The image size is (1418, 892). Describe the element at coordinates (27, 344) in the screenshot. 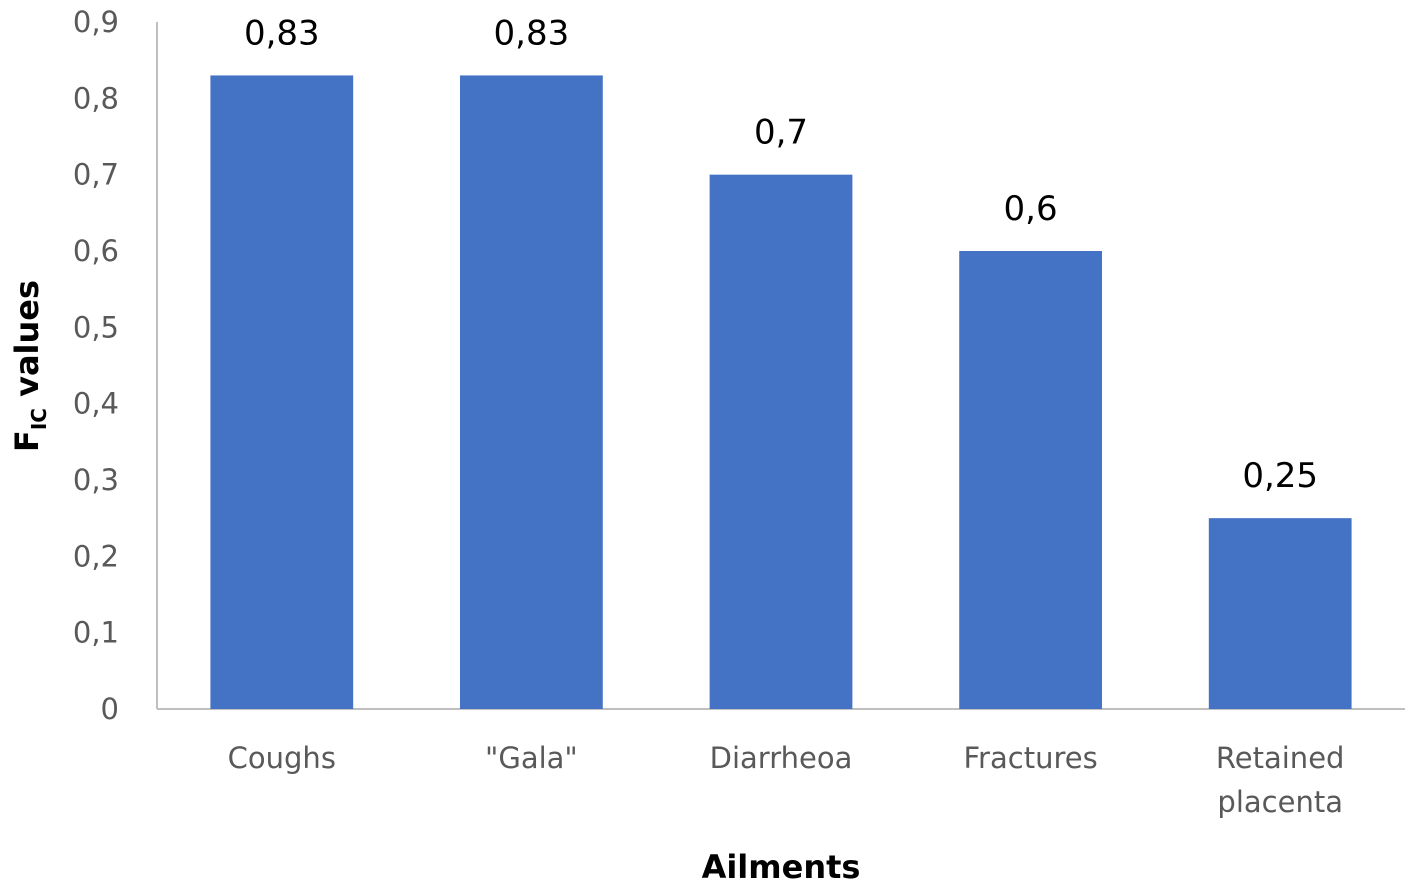

I see `y-axis-title-rest: values` at that location.